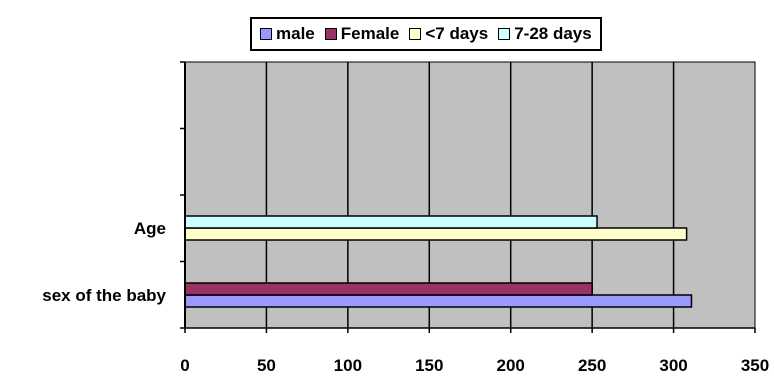 This screenshot has width=774, height=384. What do you see at coordinates (755, 365) in the screenshot?
I see `x-tick-label: 350` at bounding box center [755, 365].